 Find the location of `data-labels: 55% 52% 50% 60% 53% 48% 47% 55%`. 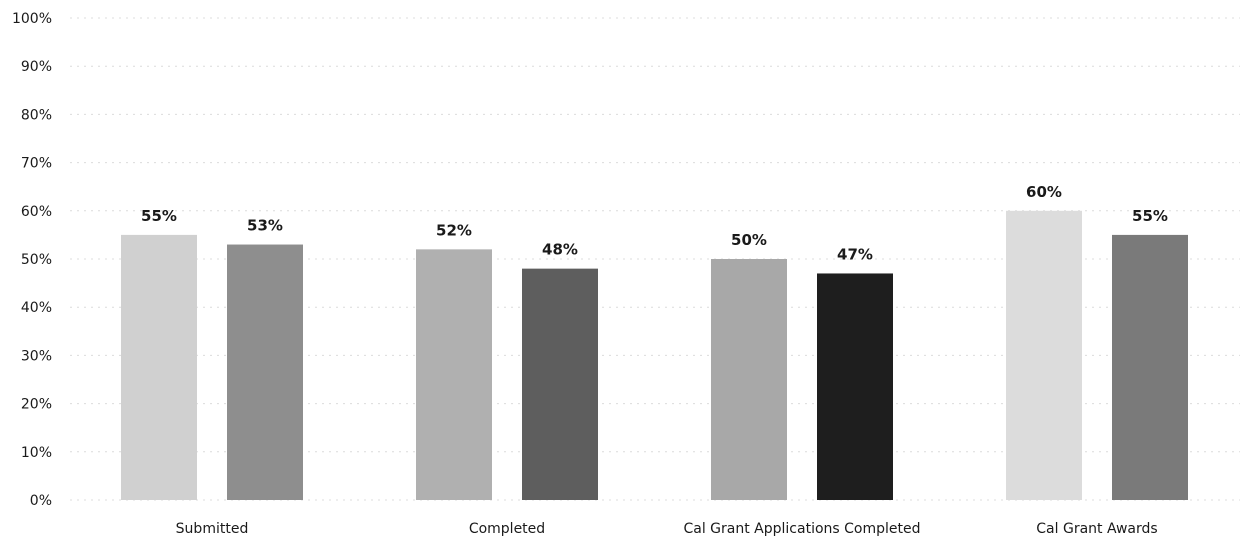

data-labels: 55% 52% 50% 60% 53% 48% 47% 55% is located at coordinates (654, 223).